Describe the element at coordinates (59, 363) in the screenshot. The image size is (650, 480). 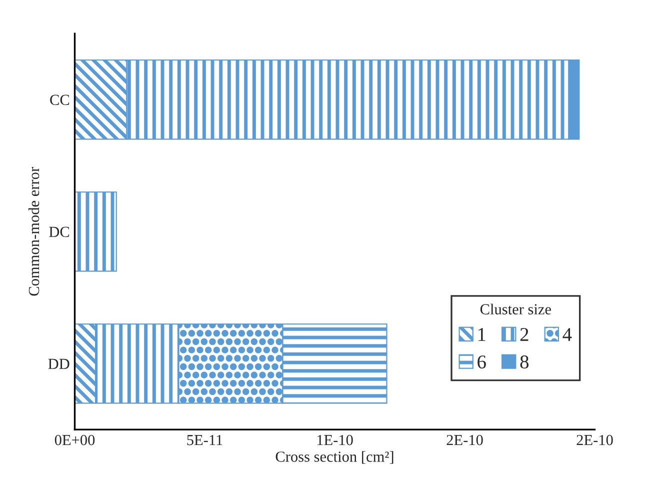
I see `y-tick-label: DD` at that location.